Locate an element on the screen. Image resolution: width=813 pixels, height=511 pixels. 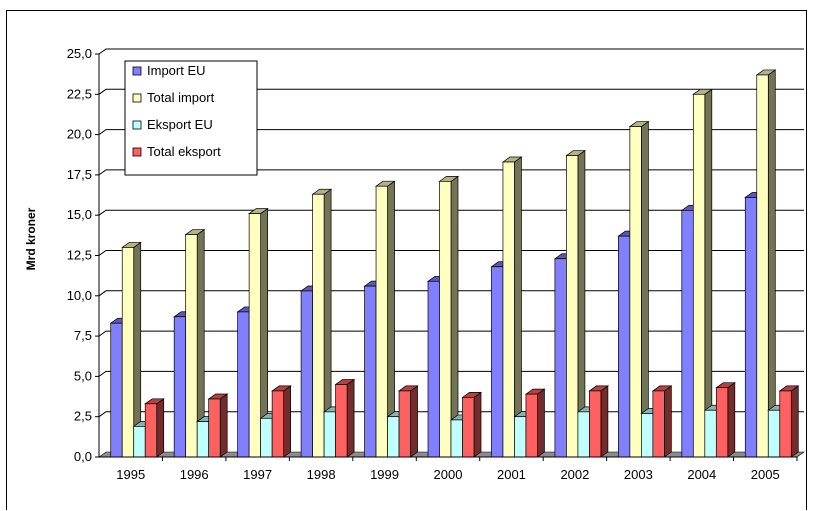
legend-label: Total import is located at coordinates (181, 97).